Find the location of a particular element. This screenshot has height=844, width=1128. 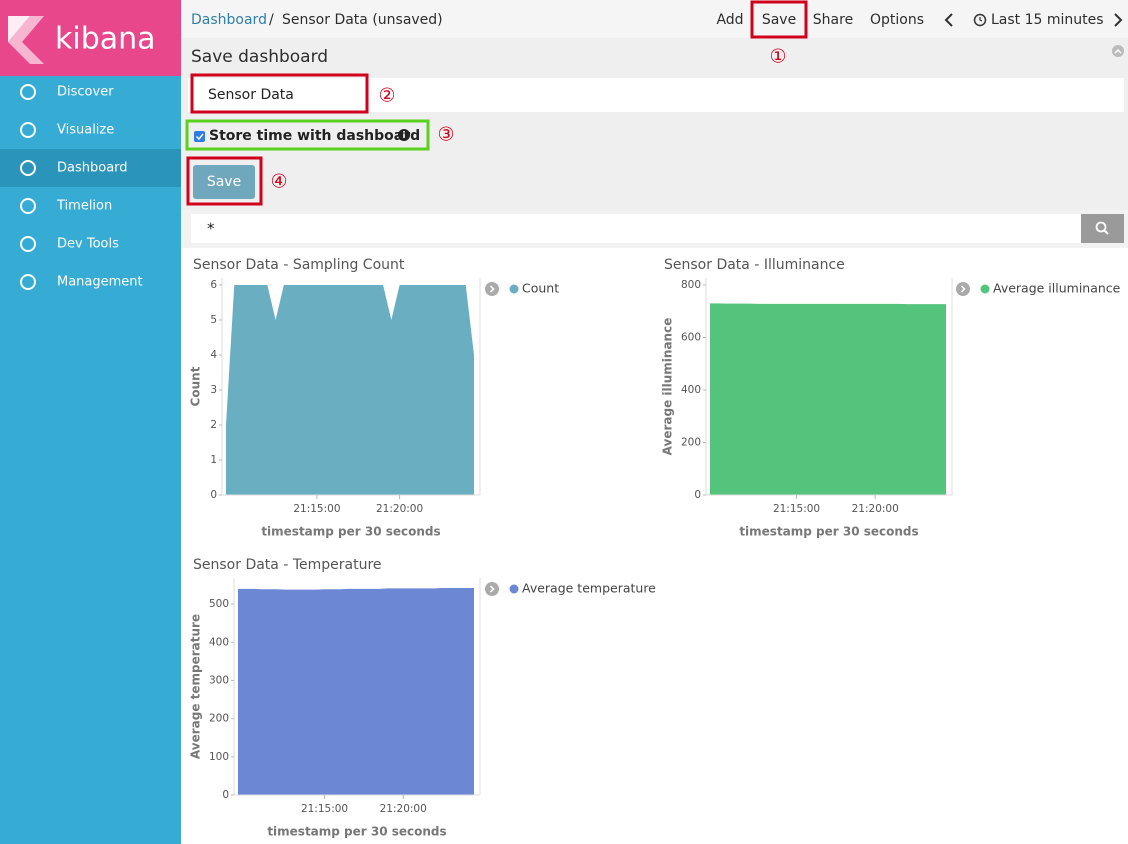

nav-item: Dev Tools is located at coordinates (88, 244).